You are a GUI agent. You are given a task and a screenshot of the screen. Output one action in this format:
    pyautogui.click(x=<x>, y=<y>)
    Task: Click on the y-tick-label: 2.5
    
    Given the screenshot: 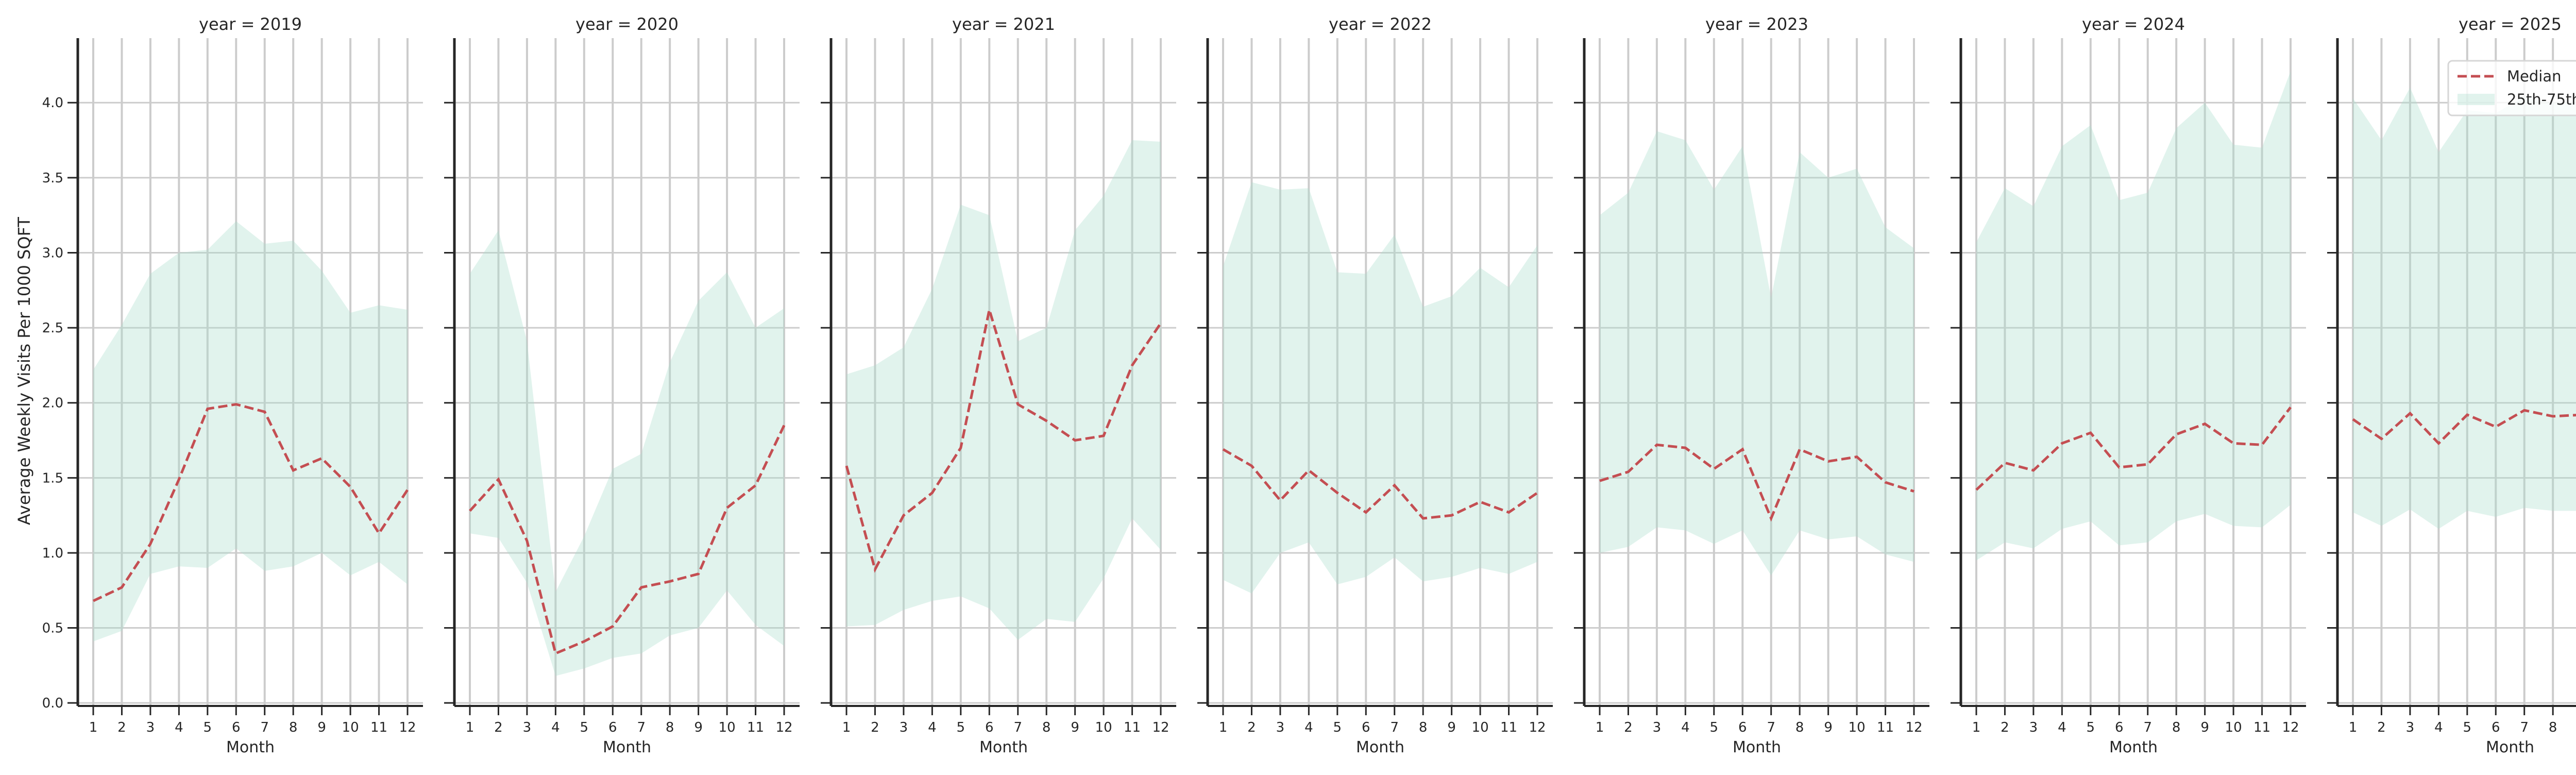 What is the action you would take?
    pyautogui.click(x=52, y=328)
    